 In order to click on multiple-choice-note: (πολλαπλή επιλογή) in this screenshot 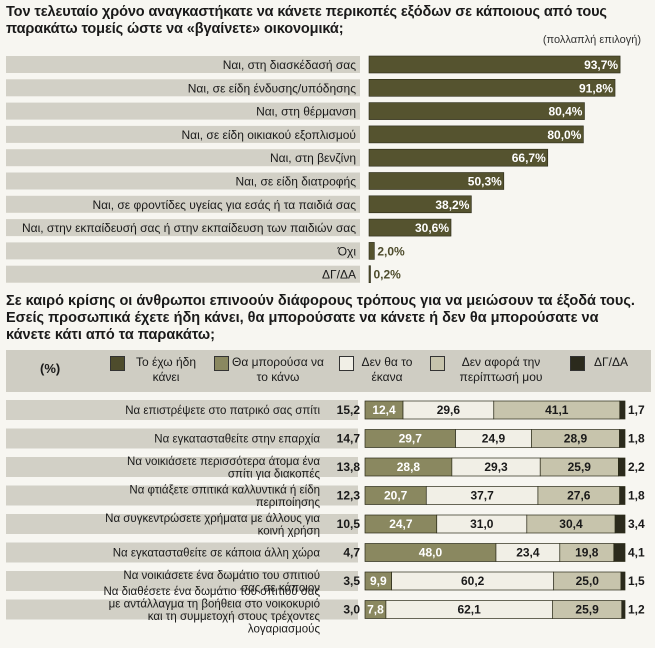, I will do `click(591, 40)`.